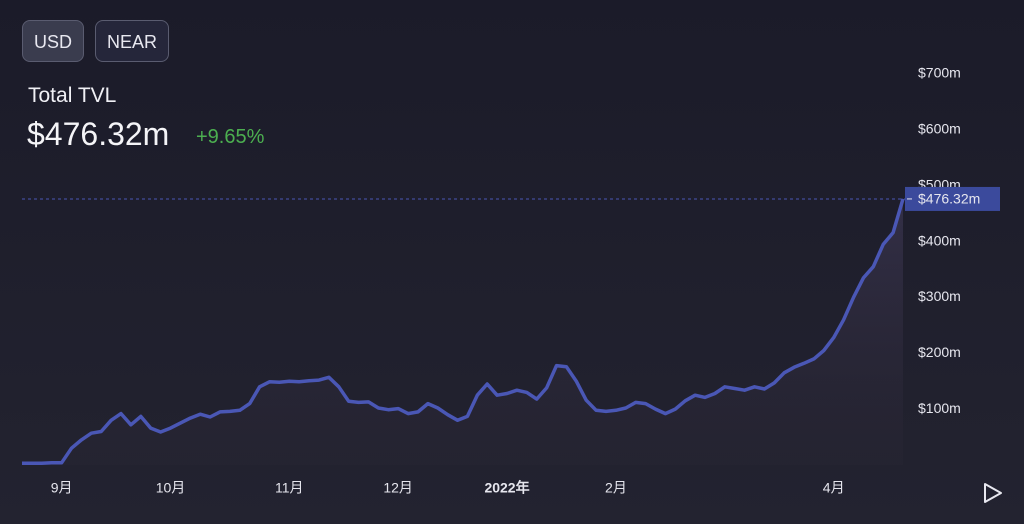 This screenshot has width=1024, height=524. Describe the element at coordinates (939, 352) in the screenshot. I see `y-tick-label: $200m` at that location.